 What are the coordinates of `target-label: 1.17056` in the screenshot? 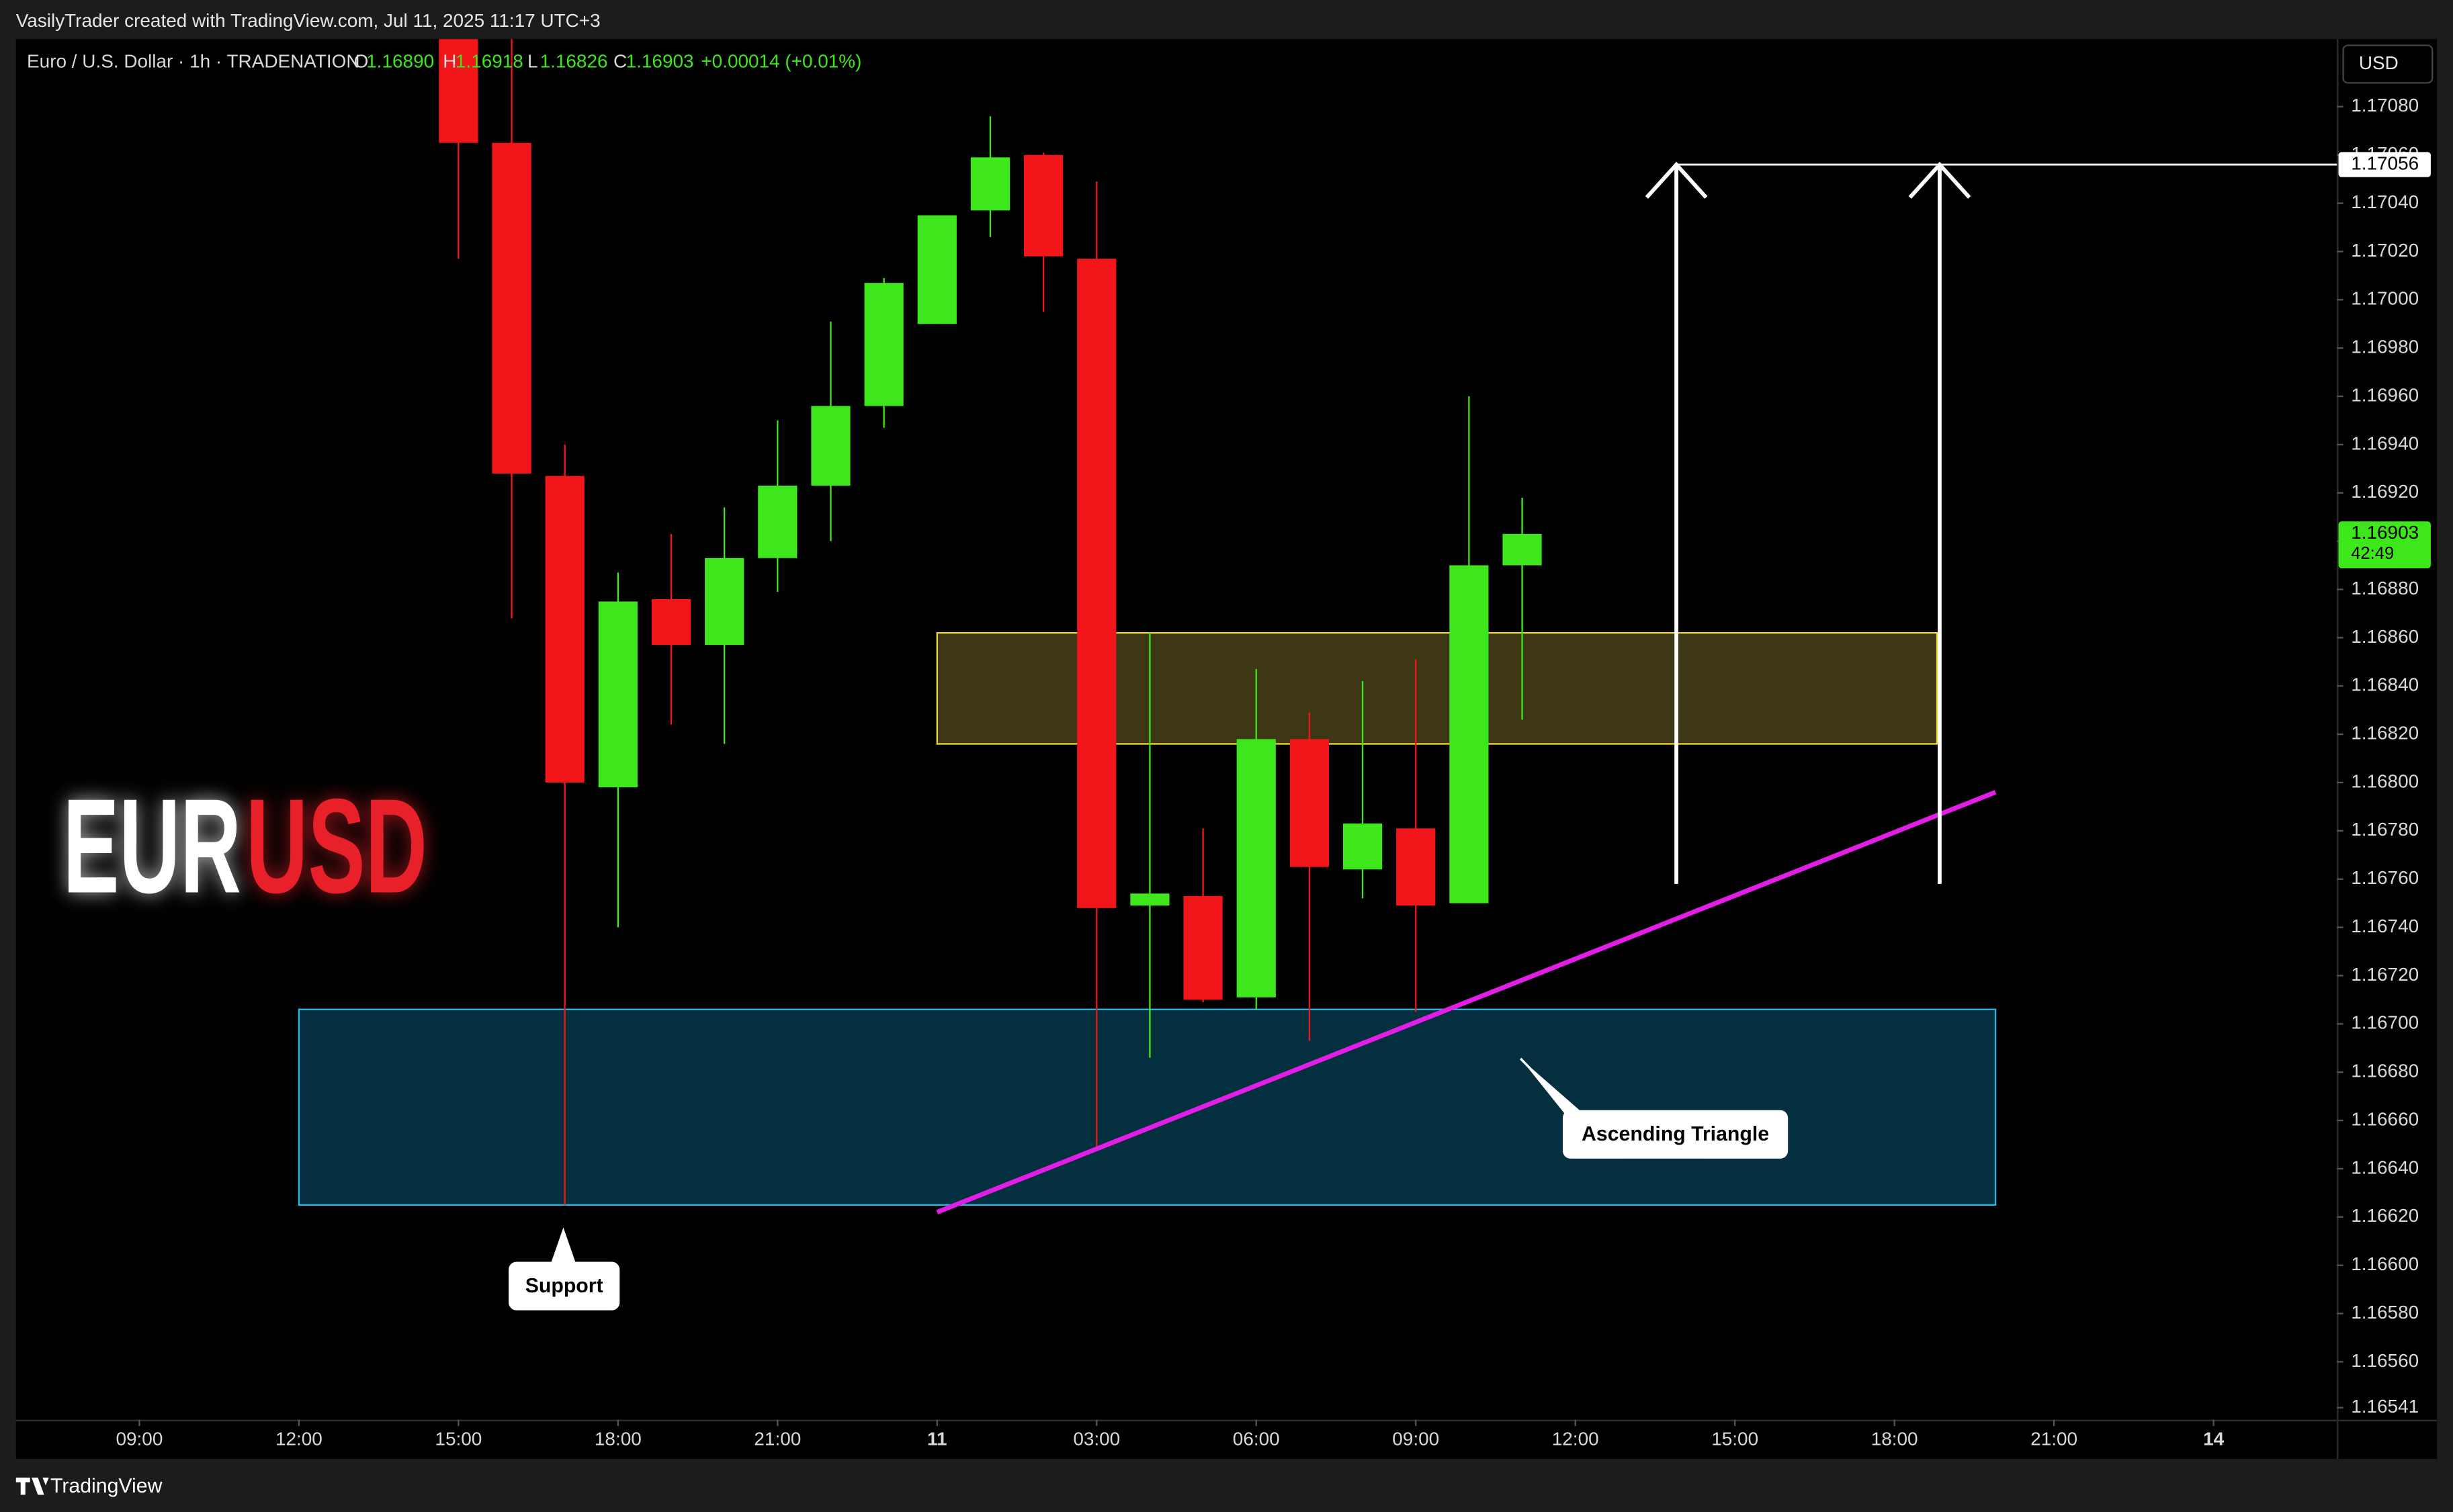 It's located at (2385, 162).